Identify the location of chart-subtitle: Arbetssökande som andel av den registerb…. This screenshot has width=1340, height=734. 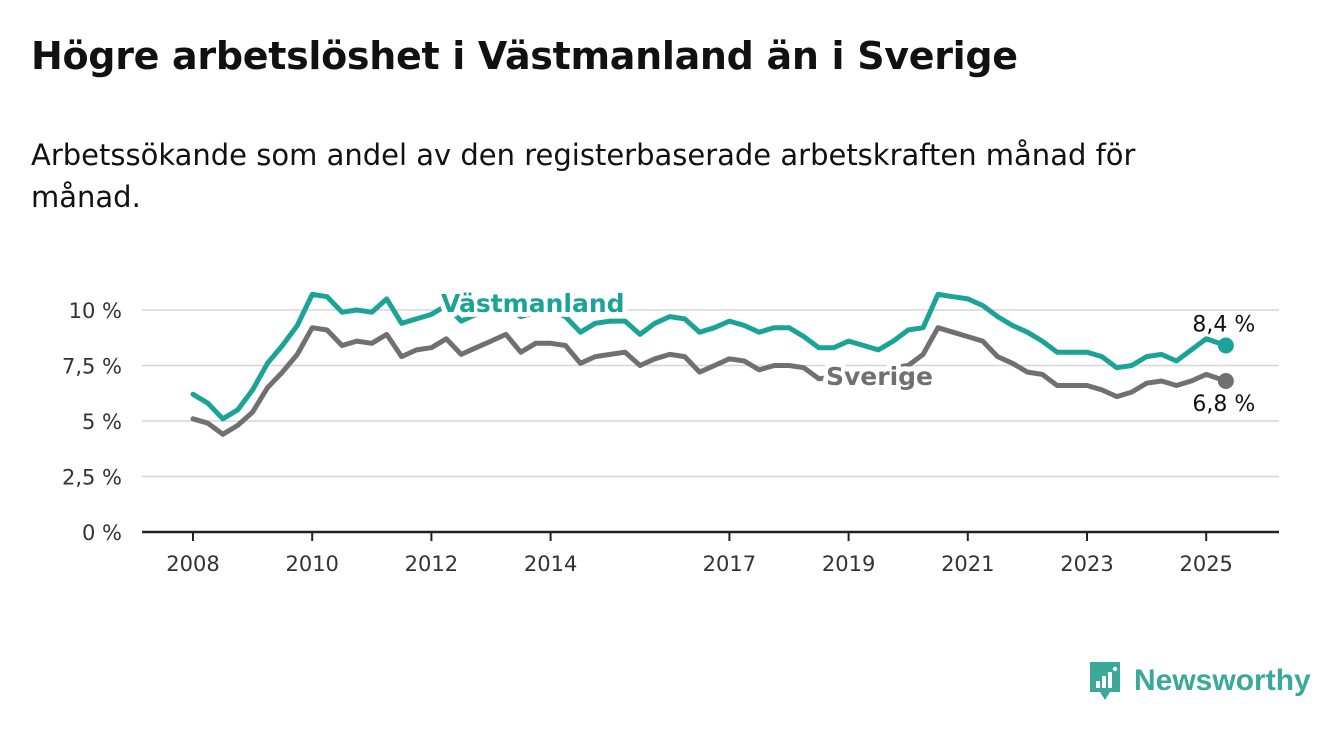
(583, 176).